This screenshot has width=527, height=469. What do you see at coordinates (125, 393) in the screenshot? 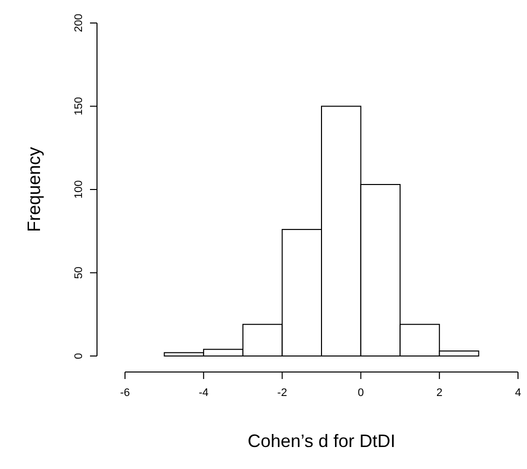
I see `x-tick-label: -6` at bounding box center [125, 393].